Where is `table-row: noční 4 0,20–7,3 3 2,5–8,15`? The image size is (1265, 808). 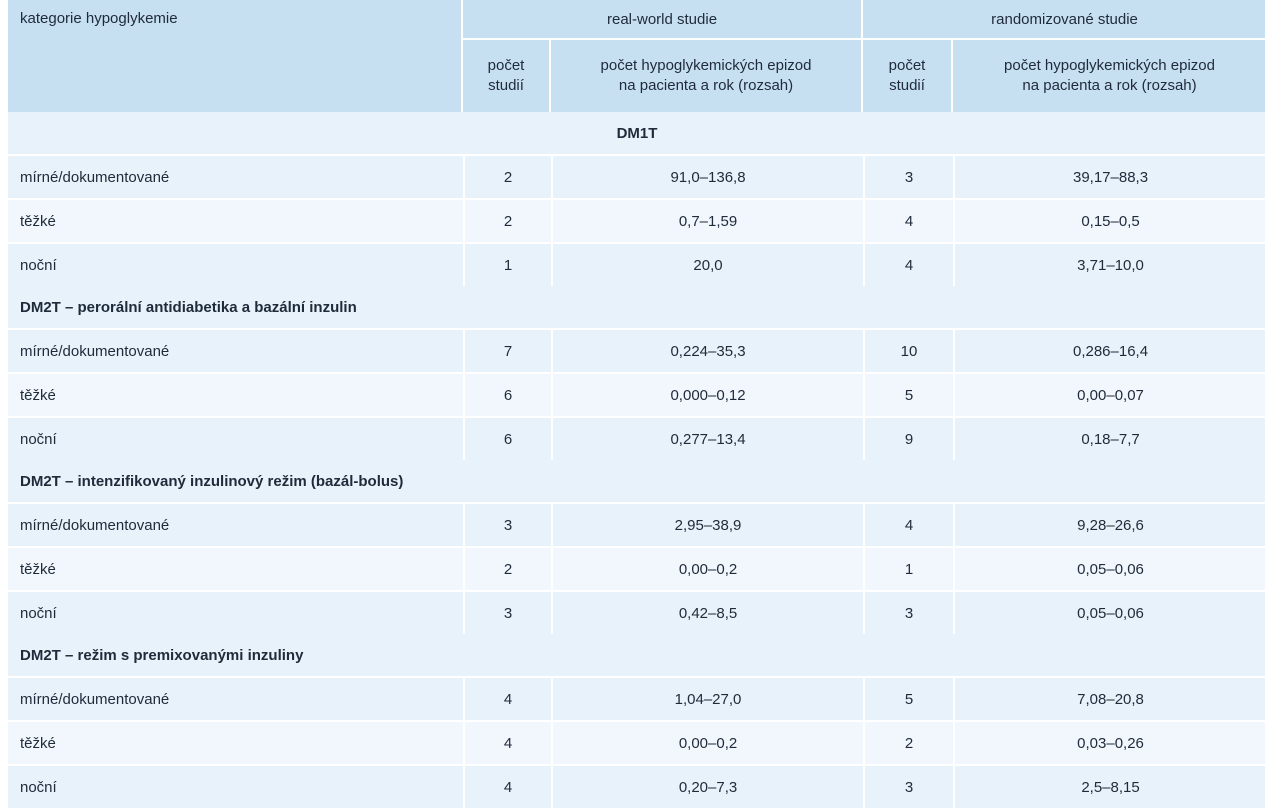
table-row: noční 4 0,20–7,3 3 2,5–8,15 is located at coordinates (636, 786).